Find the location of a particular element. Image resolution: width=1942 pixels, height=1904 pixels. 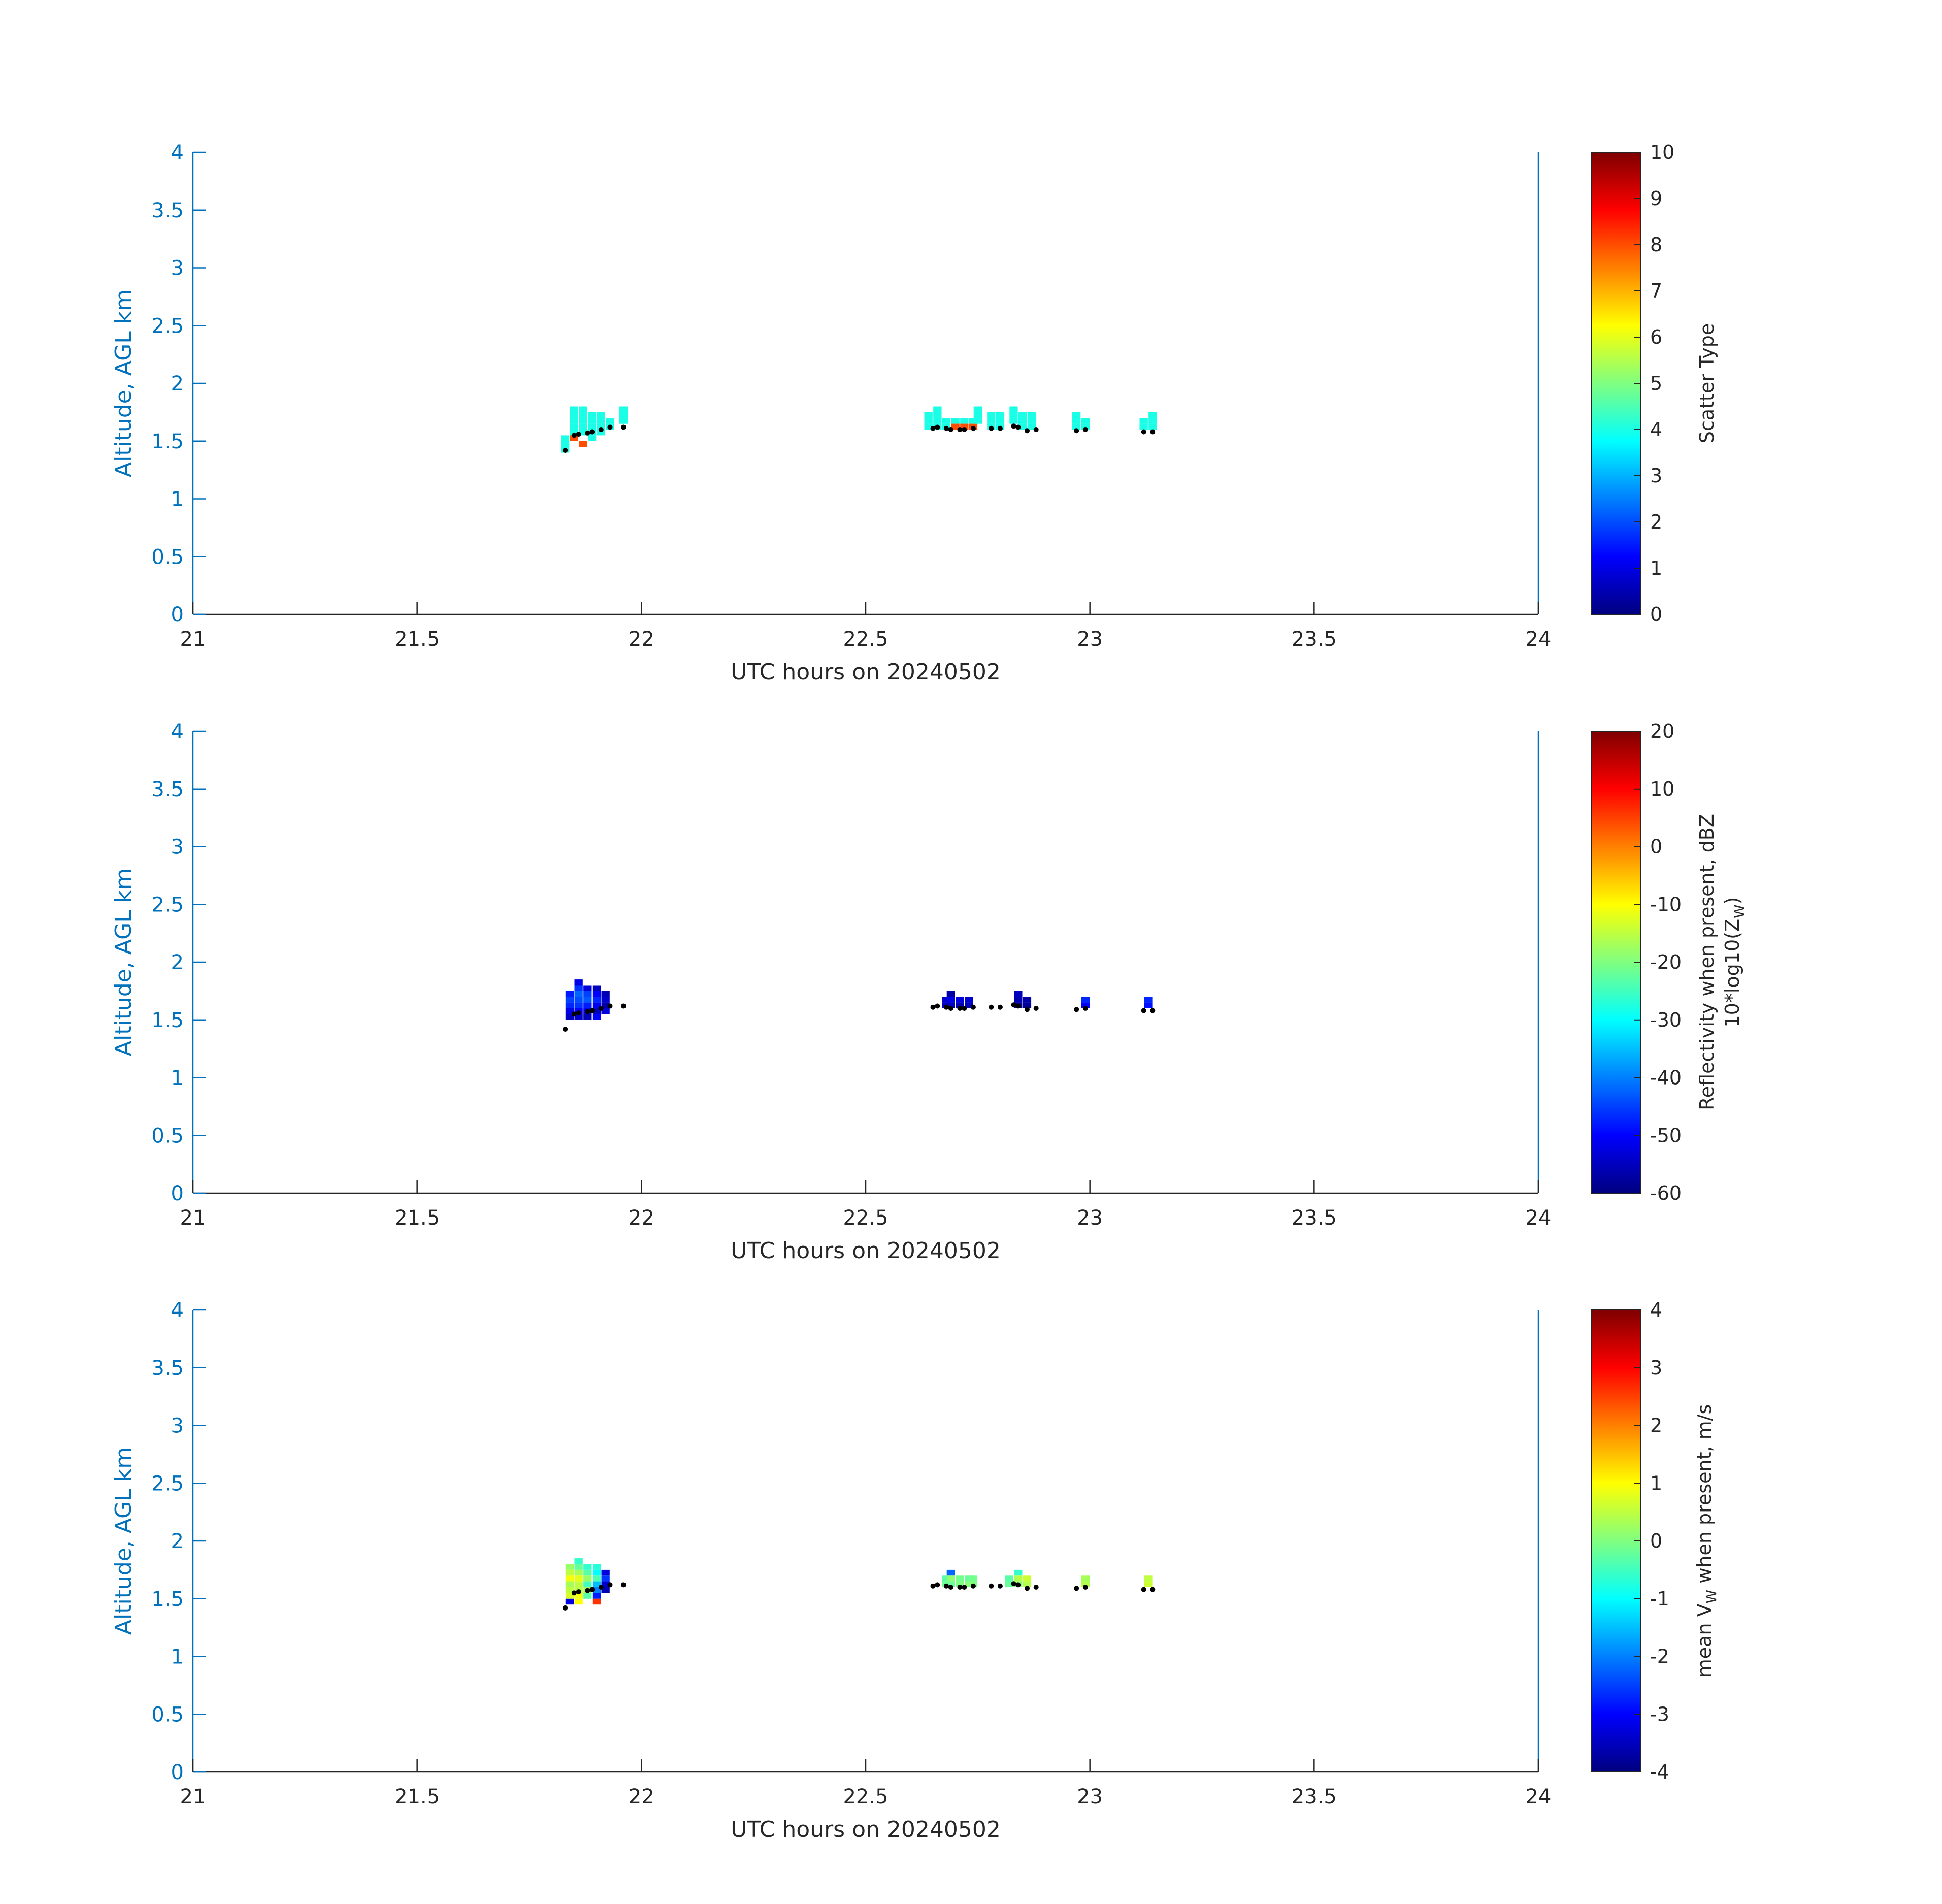

colorbar-label-text: ) is located at coordinates (1732, 901).